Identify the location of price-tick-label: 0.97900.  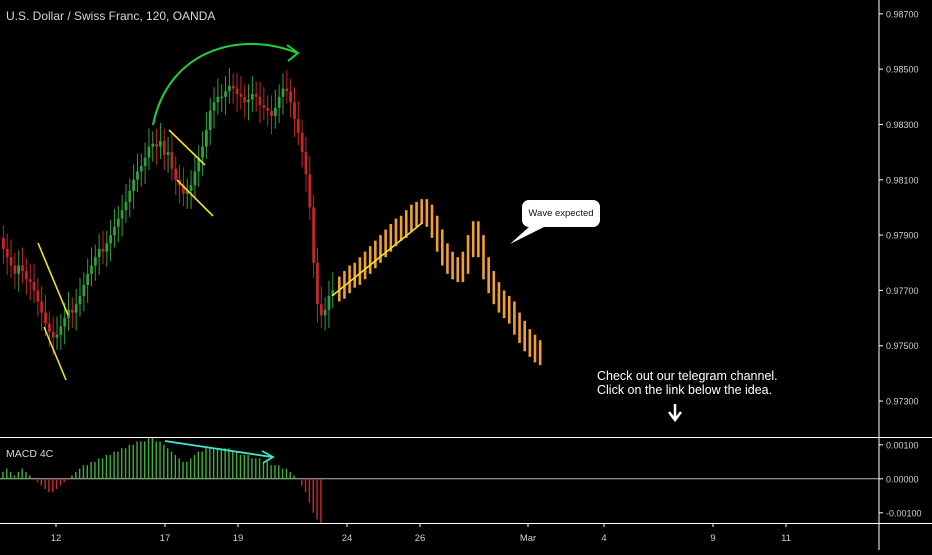
(902, 236).